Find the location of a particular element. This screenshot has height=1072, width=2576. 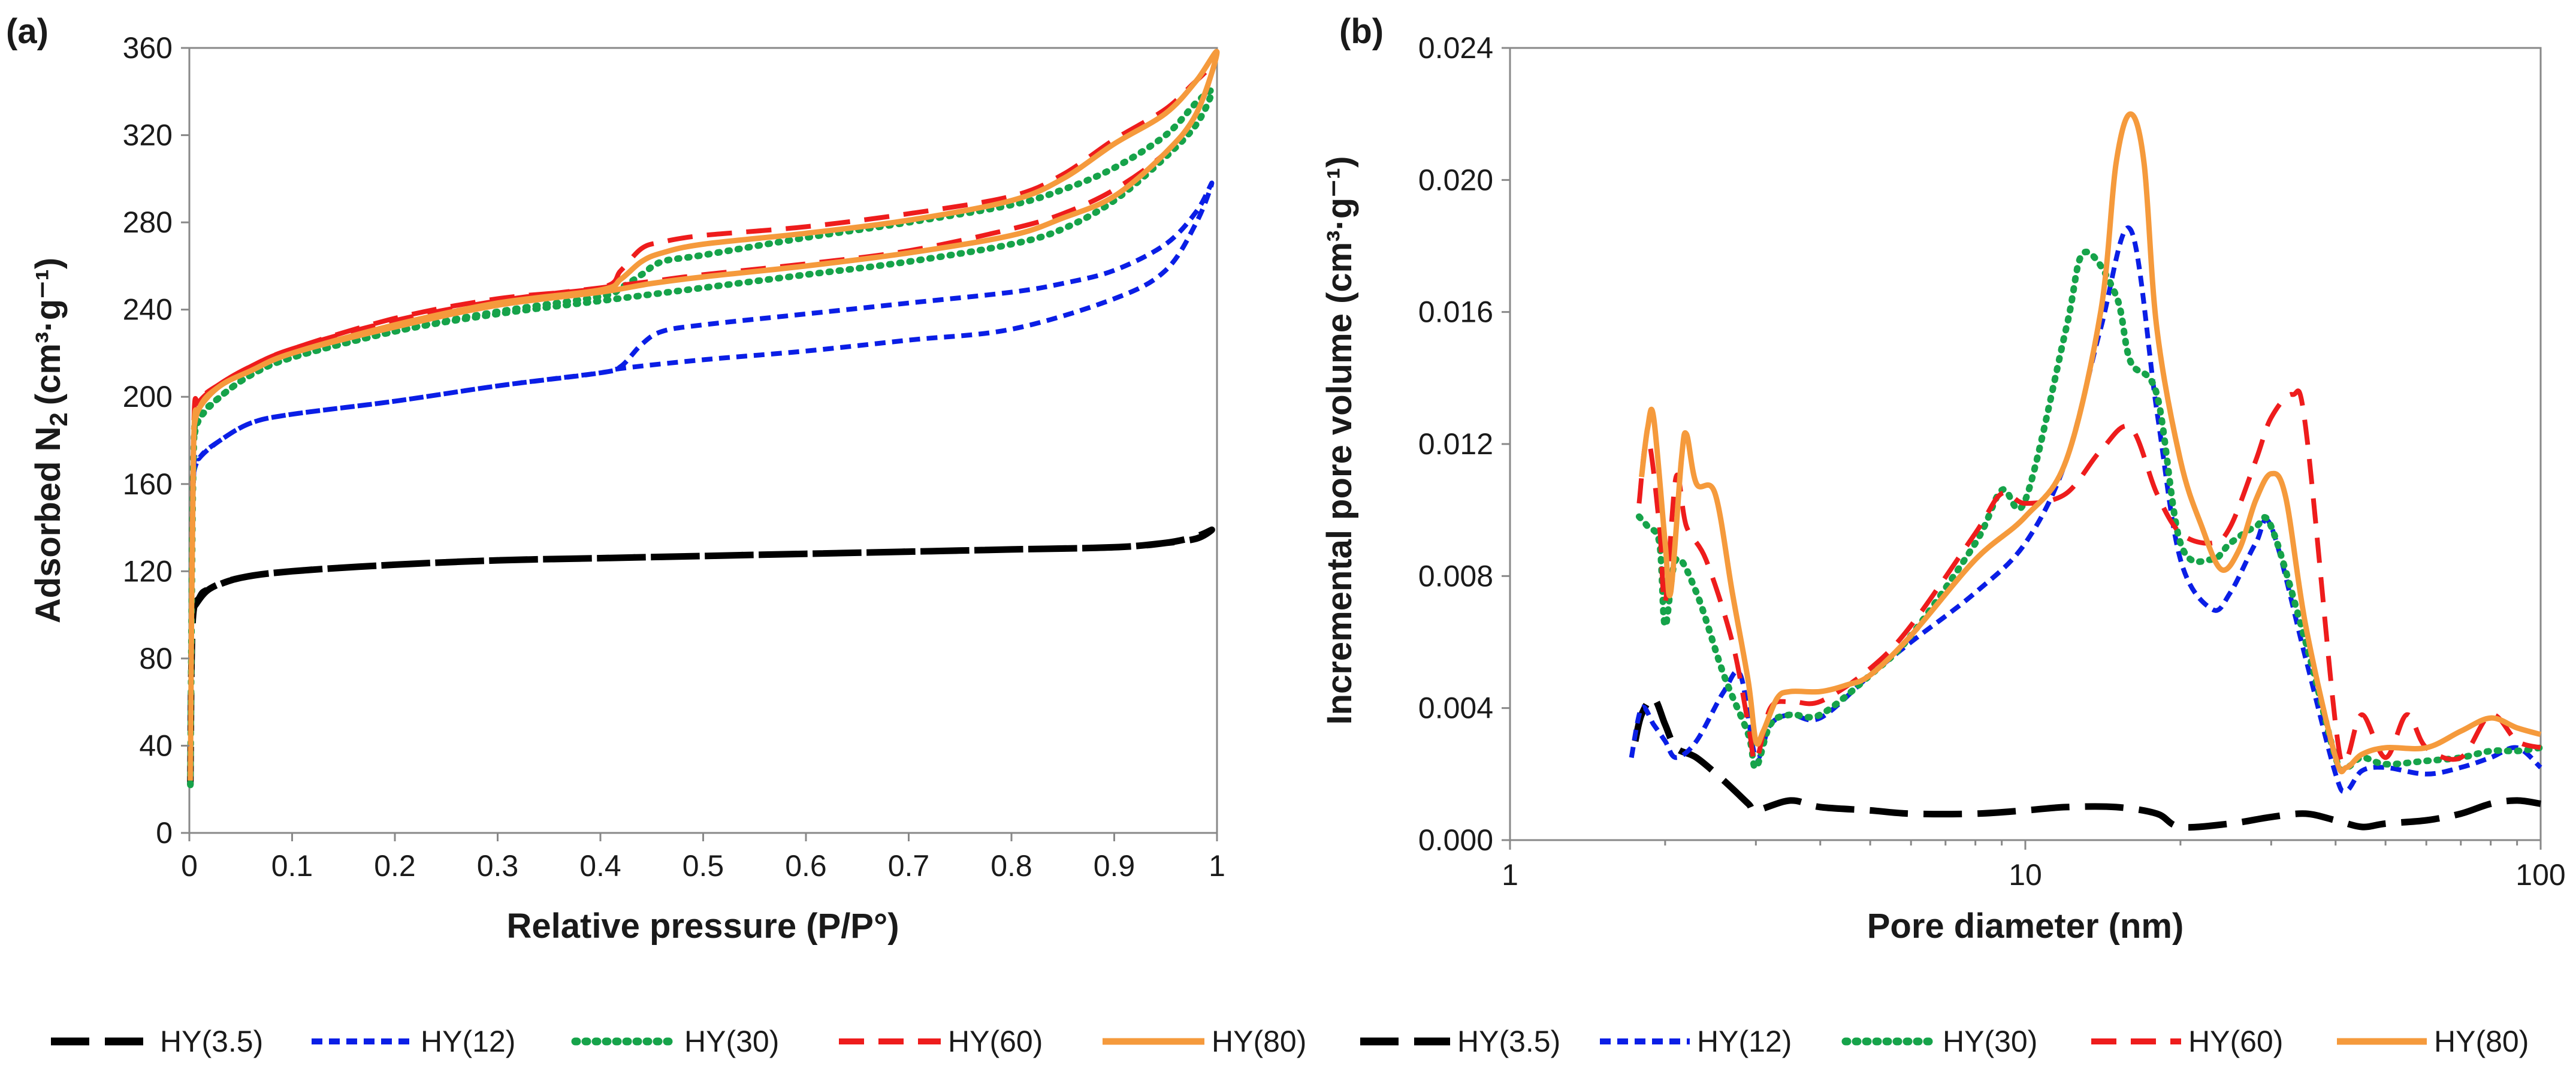

panel-a-y-axis-title: Adsorbed N2 (cm³·g⁻¹) is located at coordinates (51, 441).